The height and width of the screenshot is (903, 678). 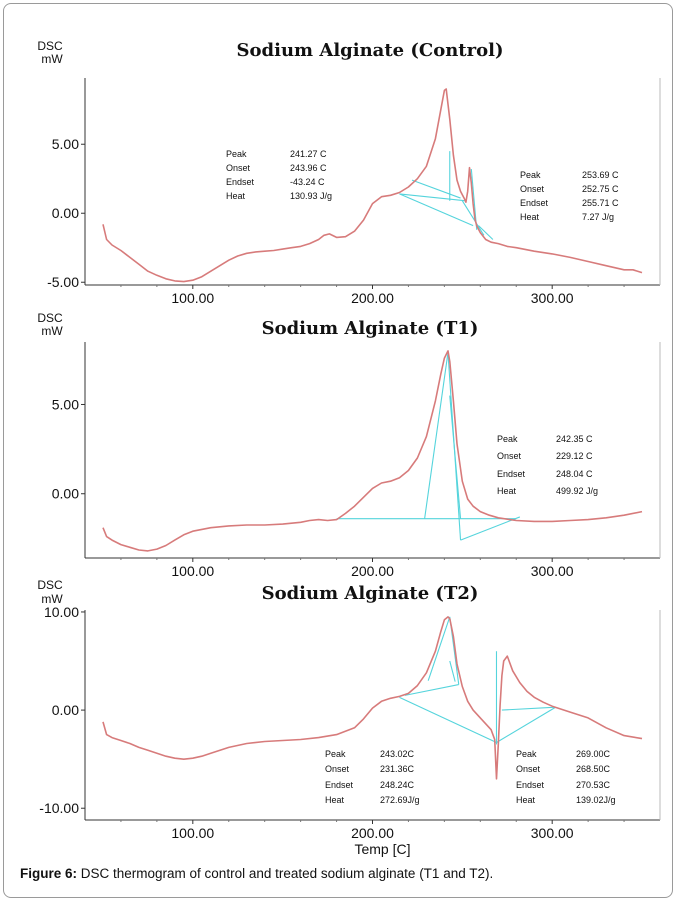 What do you see at coordinates (397, 785) in the screenshot?
I see `annotation-value: 248.24C` at bounding box center [397, 785].